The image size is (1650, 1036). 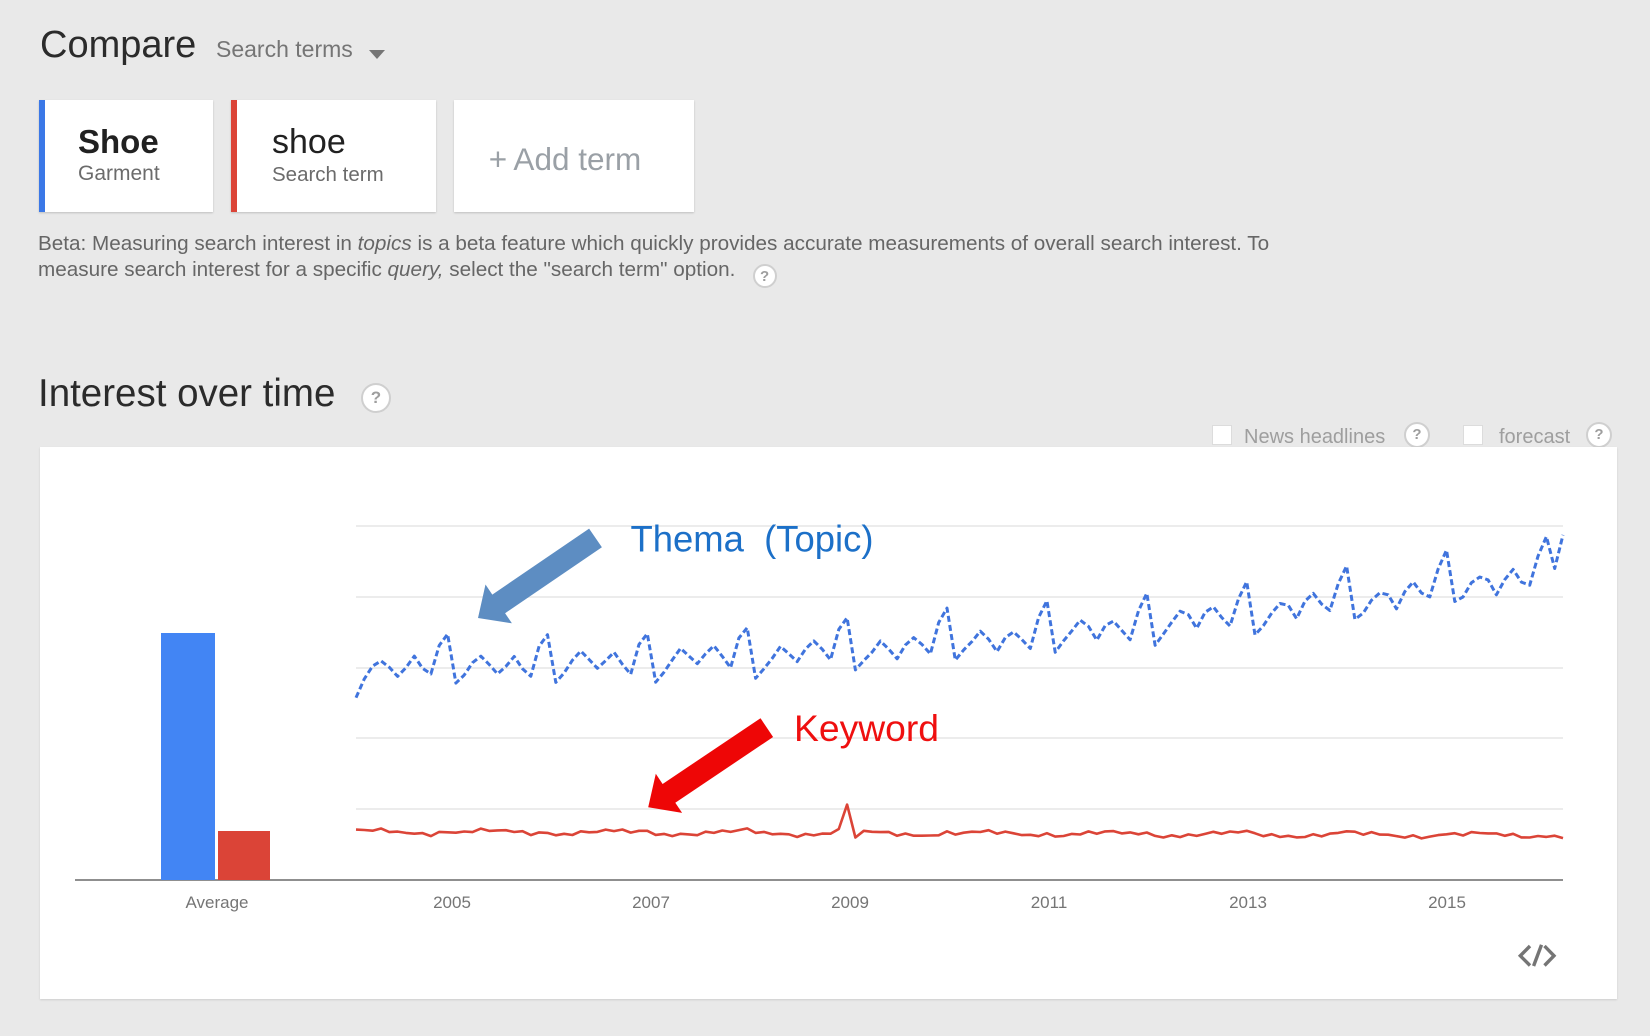 What do you see at coordinates (1447, 902) in the screenshot?
I see `svg-text: 2015` at bounding box center [1447, 902].